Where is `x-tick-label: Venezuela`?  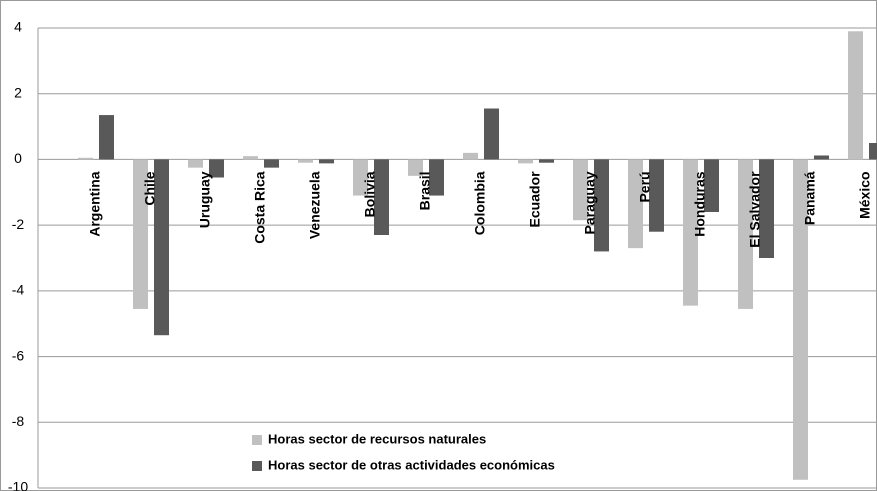 x-tick-label: Venezuela is located at coordinates (315, 205).